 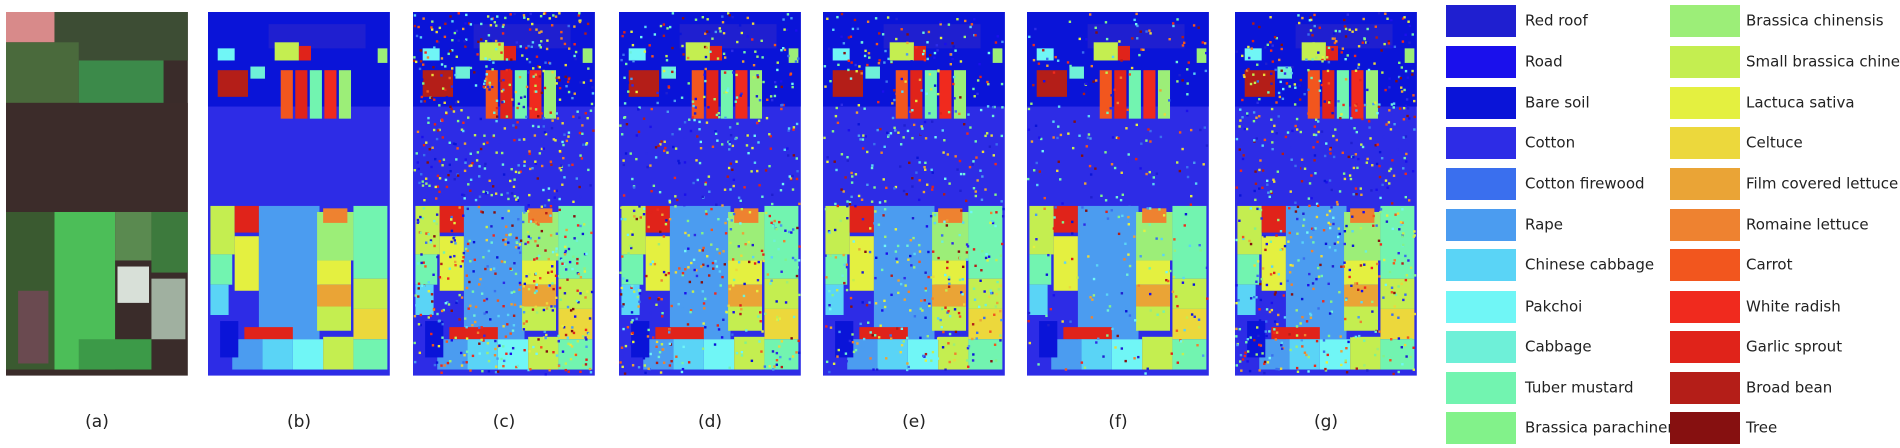 I want to click on legend-label: Garlic sprout, so click(x=1794, y=347).